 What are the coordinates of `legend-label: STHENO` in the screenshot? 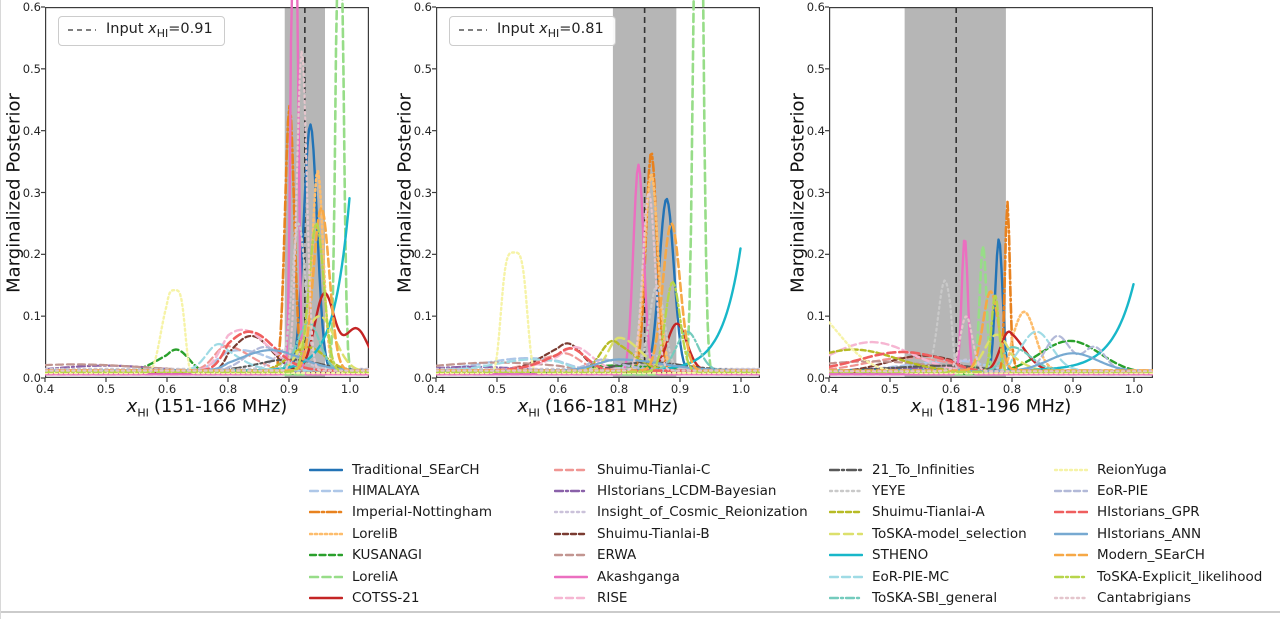 It's located at (900, 555).